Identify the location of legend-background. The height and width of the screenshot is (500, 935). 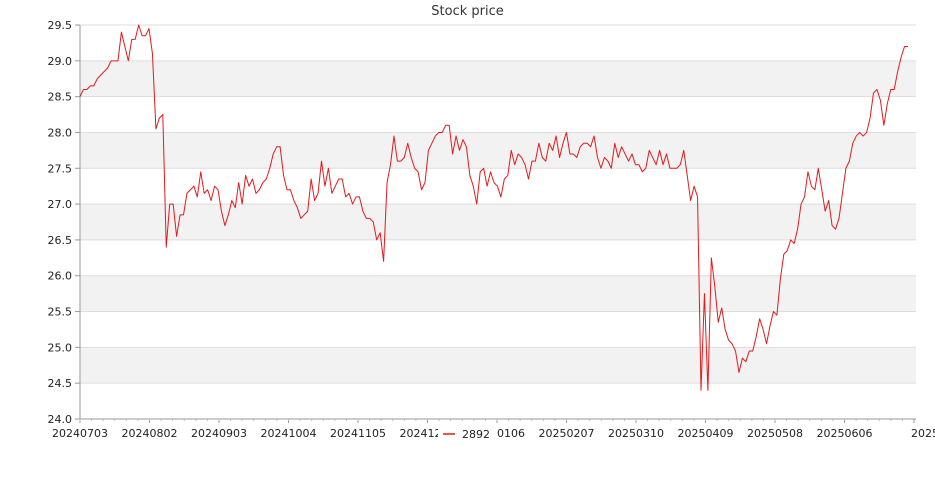
(467, 434).